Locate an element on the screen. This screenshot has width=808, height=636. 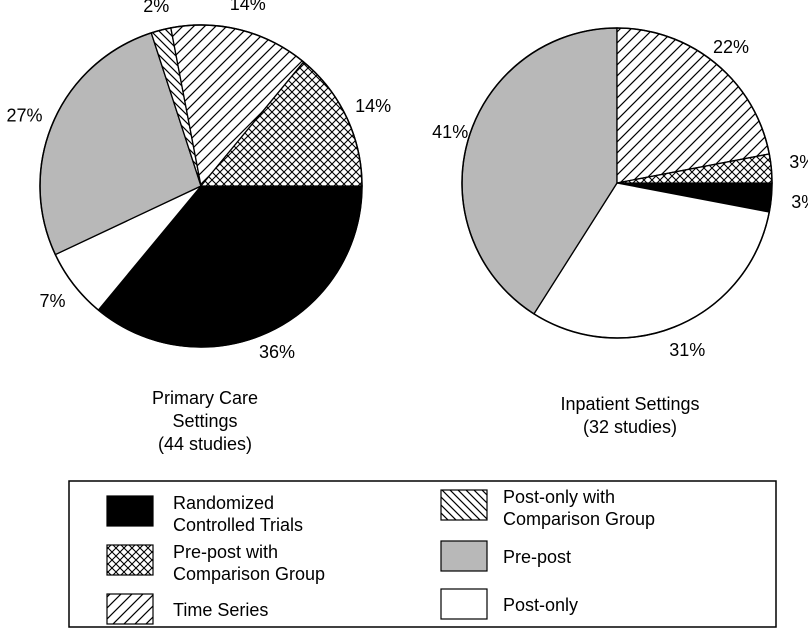
caption-primary-line2: Settings is located at coordinates (204, 421).